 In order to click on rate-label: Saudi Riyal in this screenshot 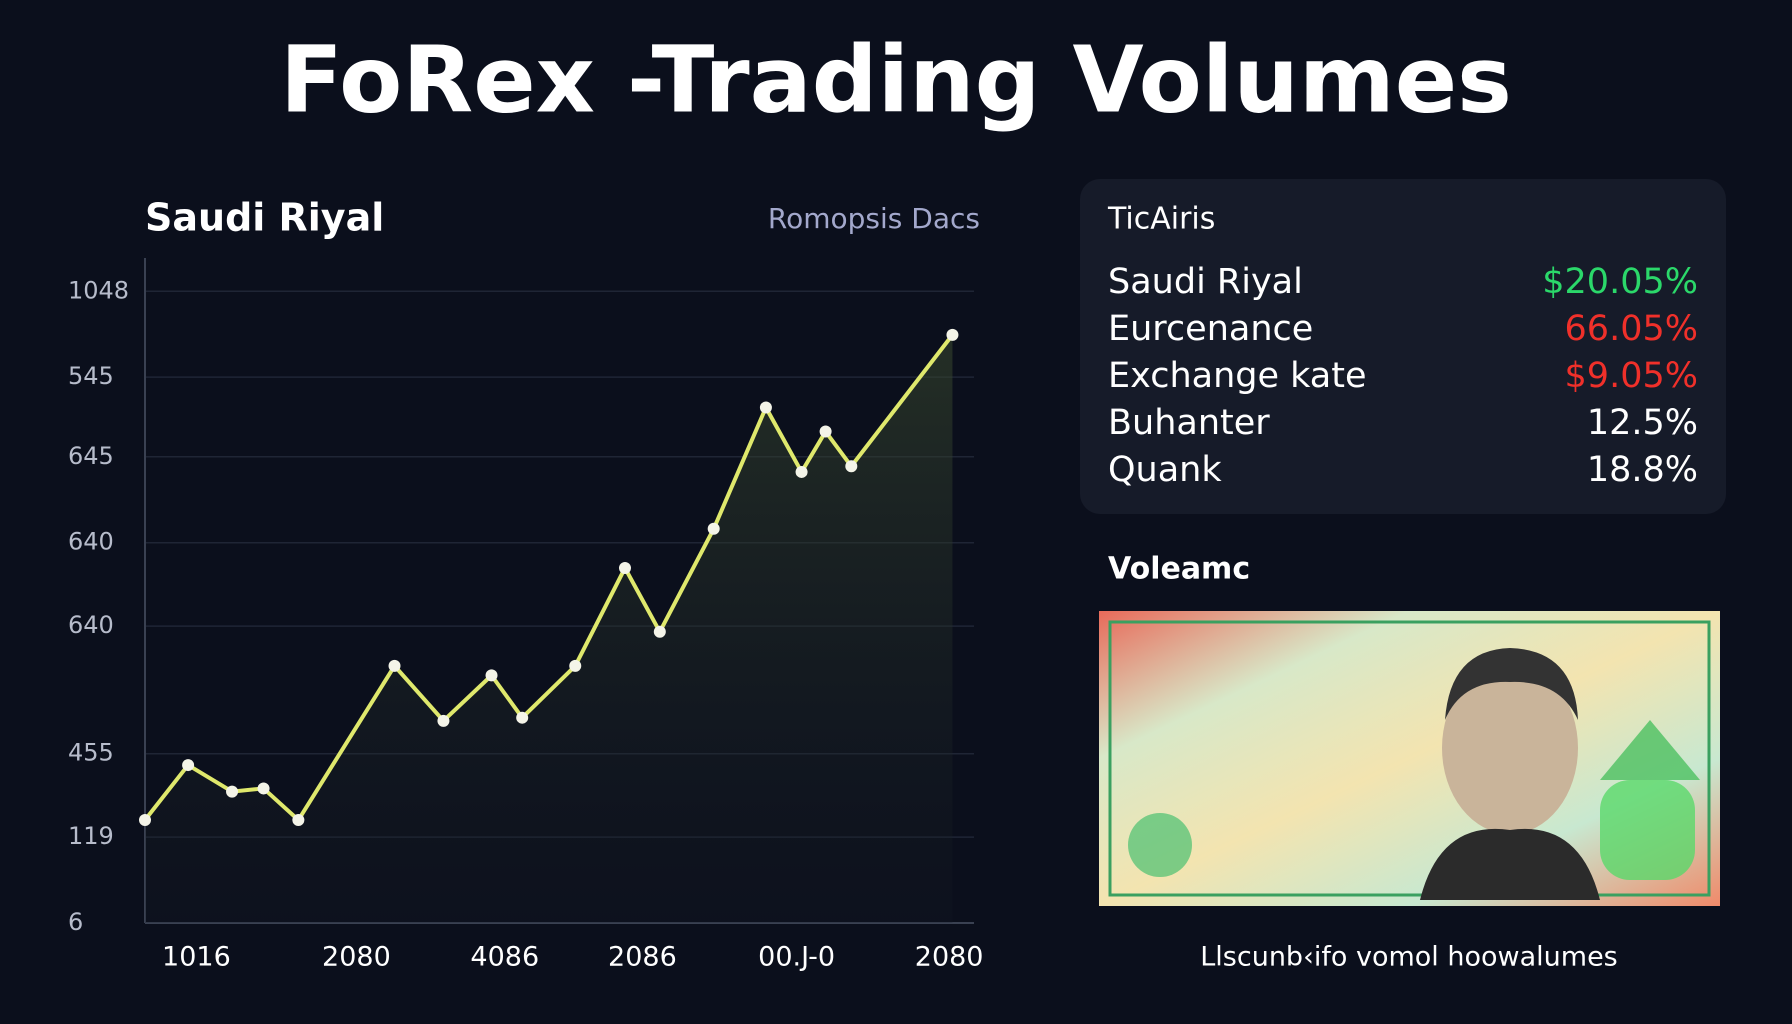, I will do `click(1205, 282)`.